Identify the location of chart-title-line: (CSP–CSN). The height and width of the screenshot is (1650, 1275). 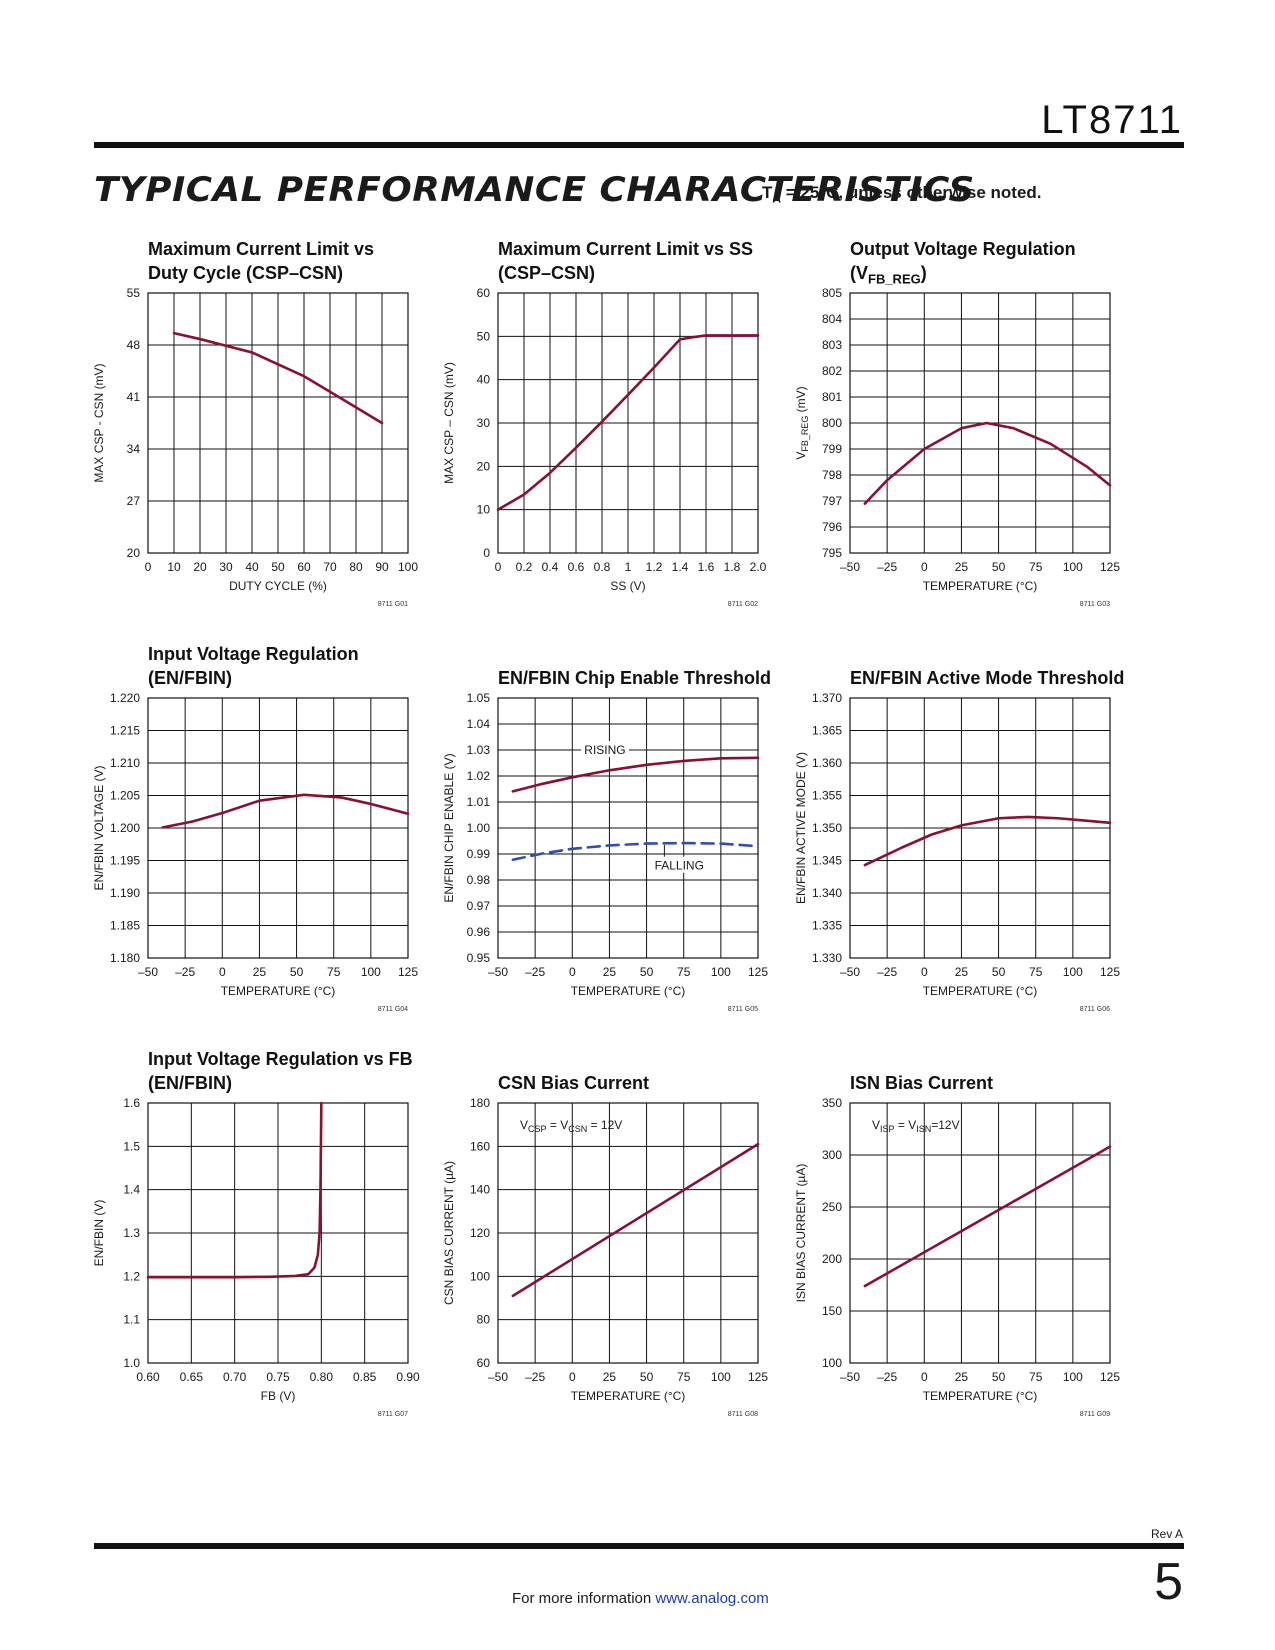
(547, 273).